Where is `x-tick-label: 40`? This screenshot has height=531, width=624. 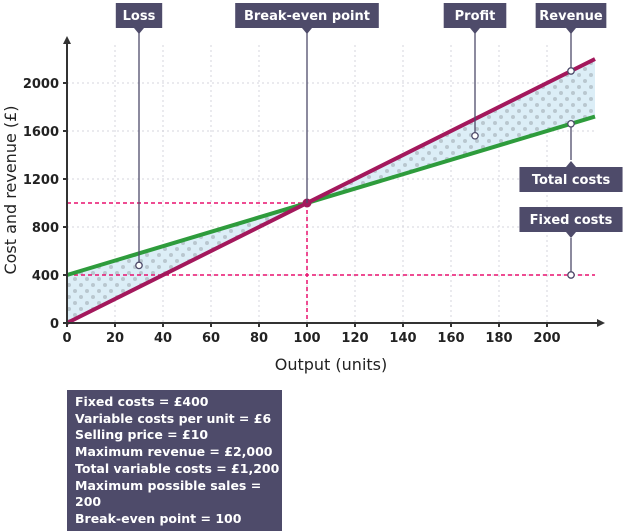 x-tick-label: 40 is located at coordinates (163, 338).